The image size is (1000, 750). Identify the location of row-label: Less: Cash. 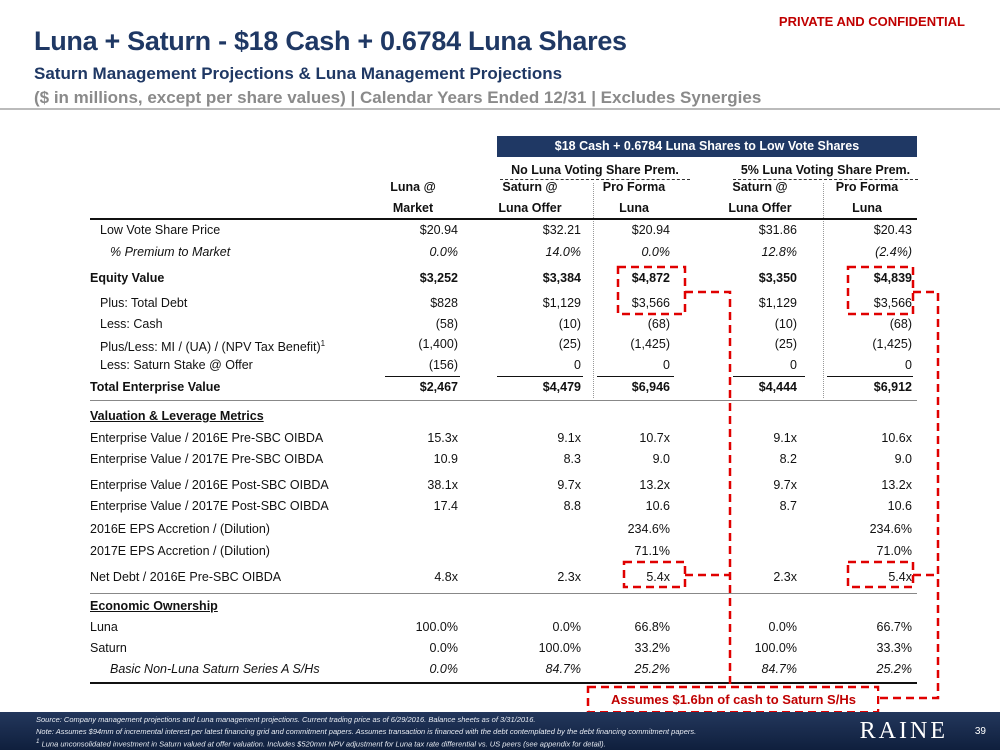
(131, 324).